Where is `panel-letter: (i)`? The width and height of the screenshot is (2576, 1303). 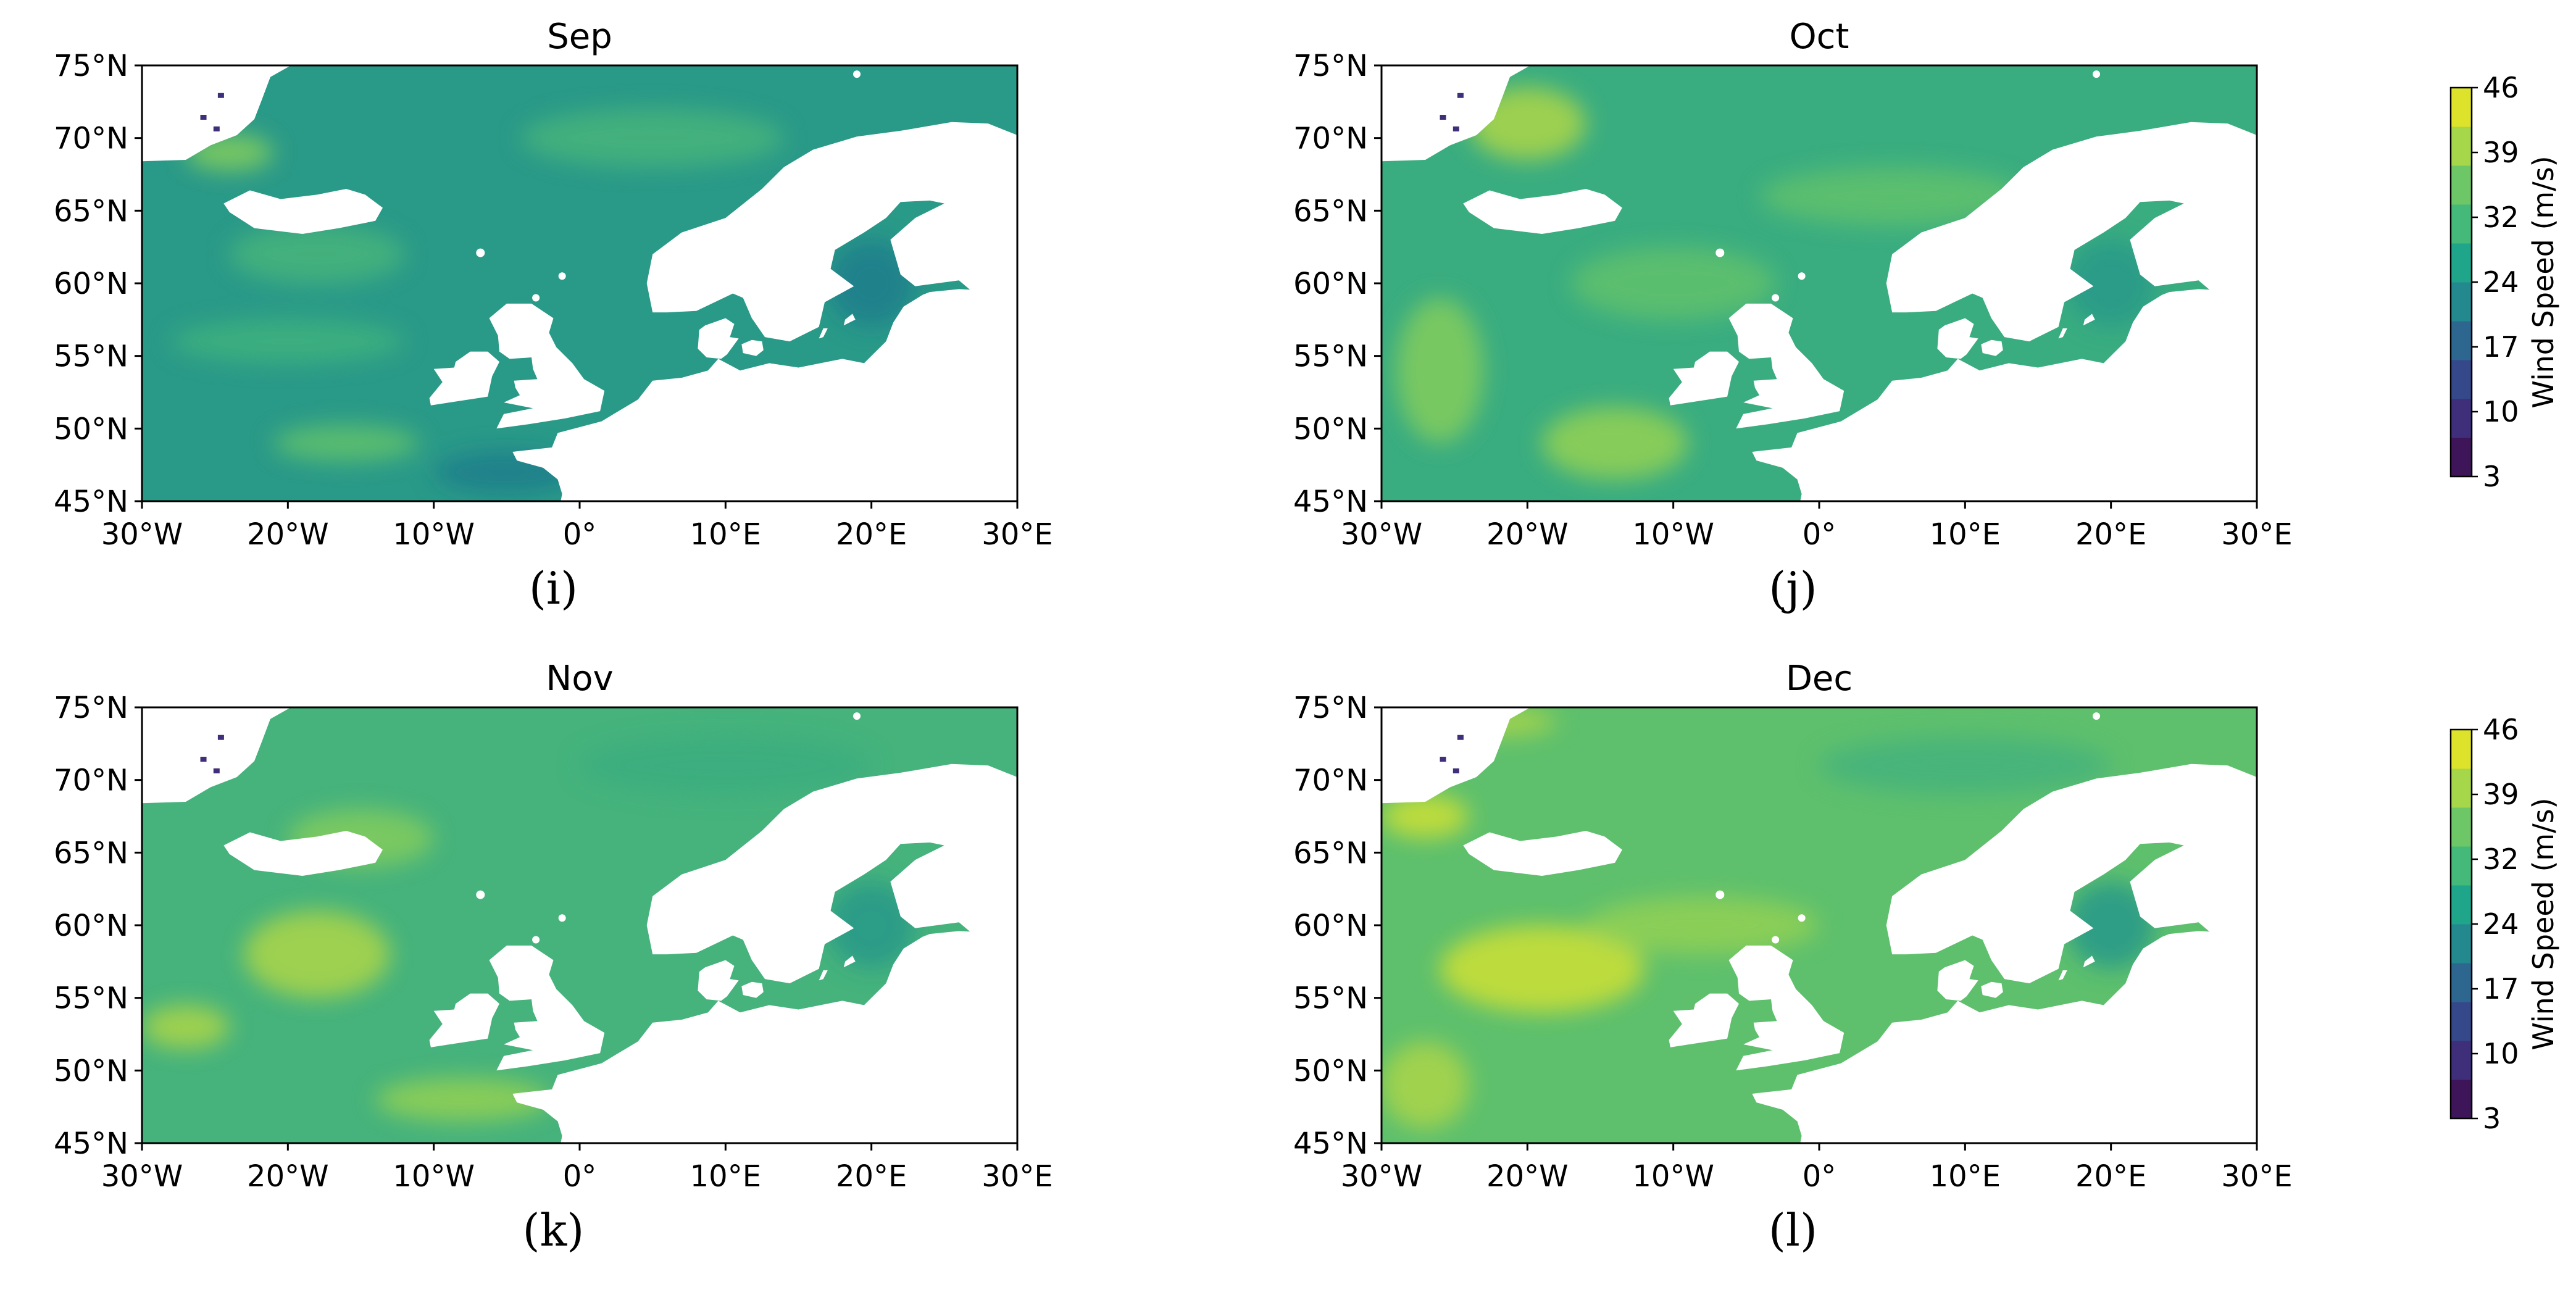
panel-letter: (i) is located at coordinates (554, 588).